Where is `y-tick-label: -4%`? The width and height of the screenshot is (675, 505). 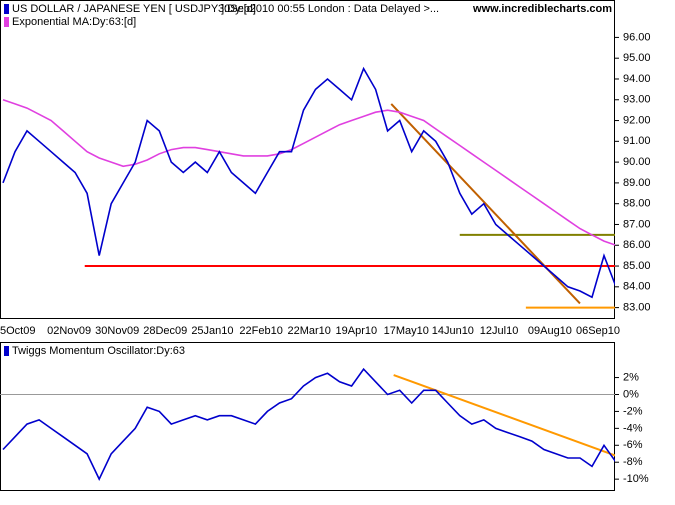 y-tick-label: -4% is located at coordinates (633, 428).